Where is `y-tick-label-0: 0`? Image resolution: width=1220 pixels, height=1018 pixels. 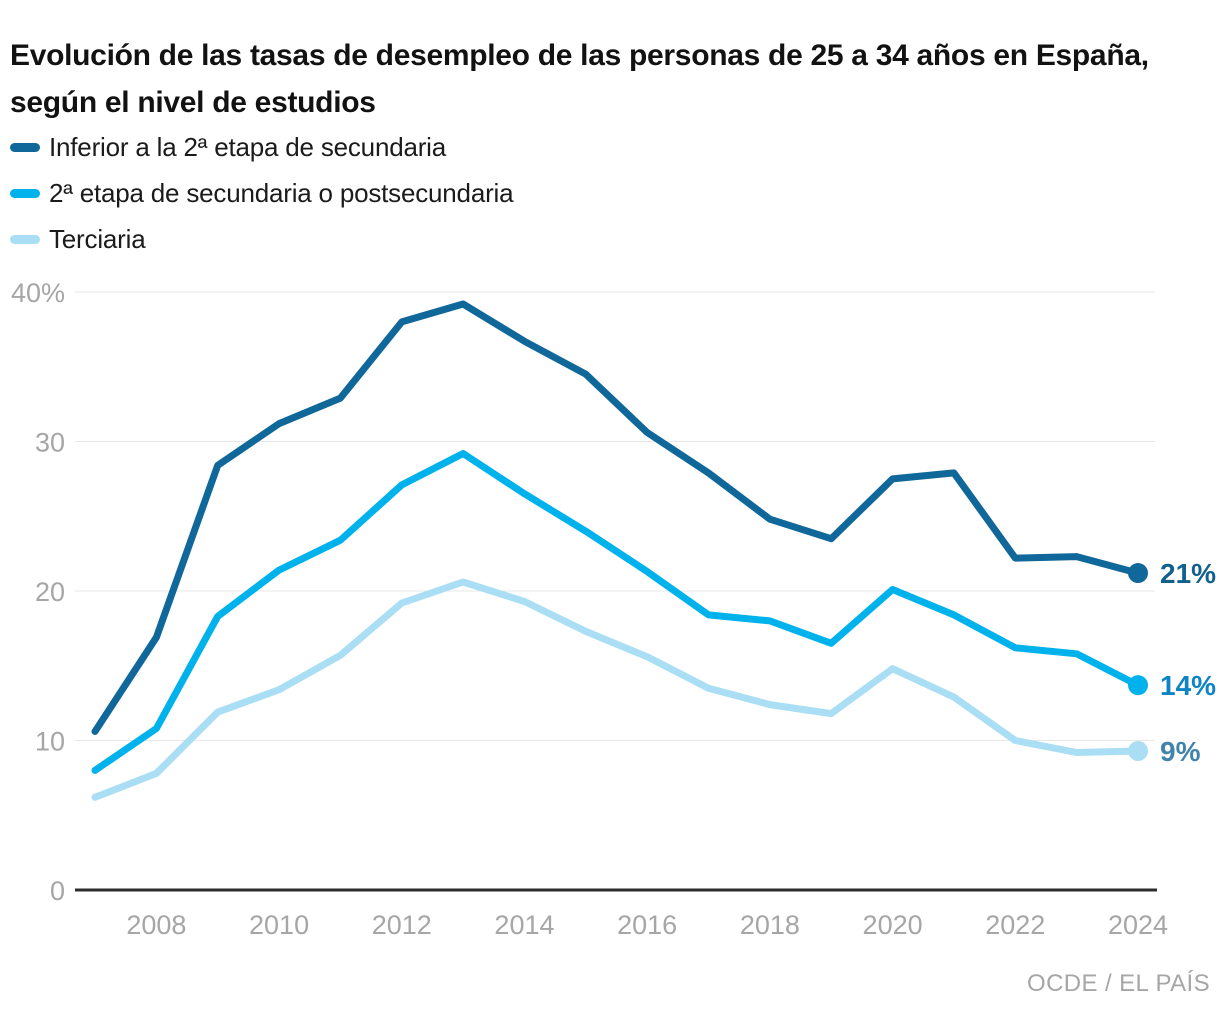
y-tick-label-0: 0 is located at coordinates (57, 891).